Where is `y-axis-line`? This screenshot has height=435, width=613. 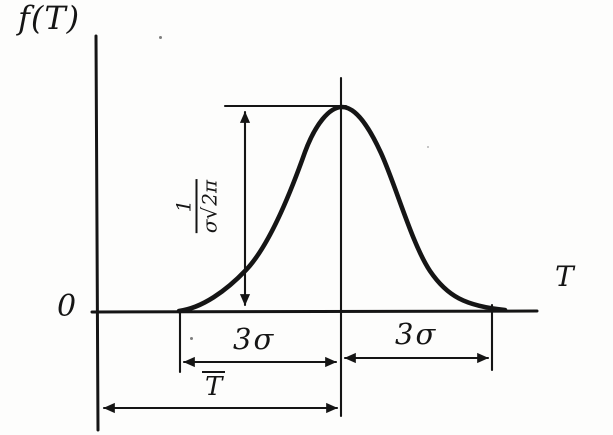 y-axis-line is located at coordinates (97, 233).